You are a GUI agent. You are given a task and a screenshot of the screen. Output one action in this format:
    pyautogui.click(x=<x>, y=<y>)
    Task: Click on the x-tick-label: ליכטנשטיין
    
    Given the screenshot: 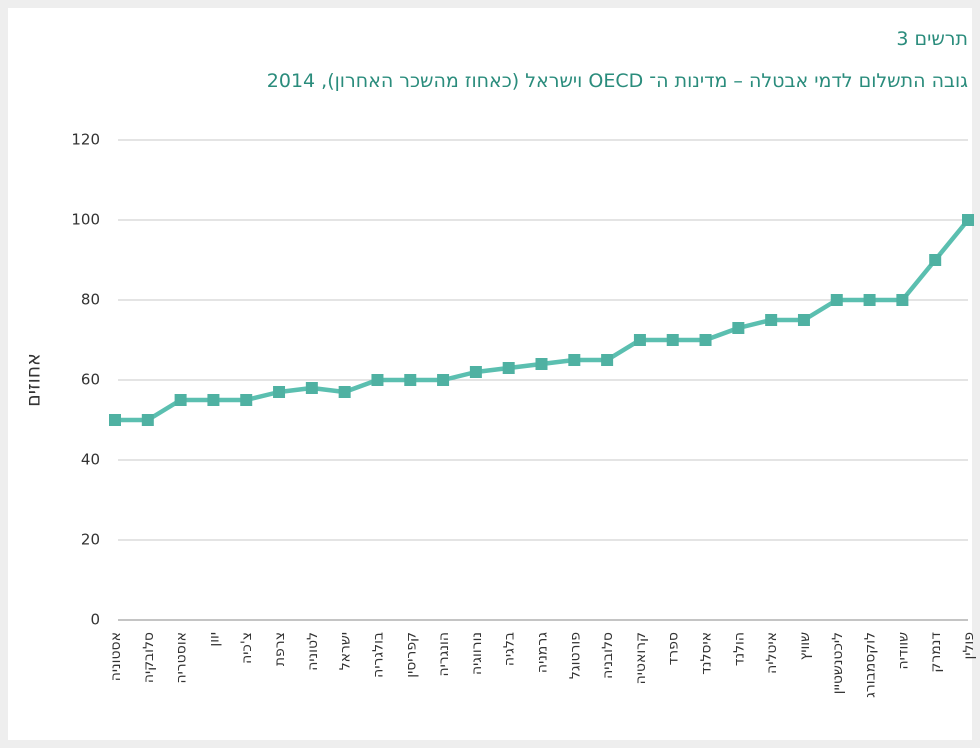 What is the action you would take?
    pyautogui.click(x=838, y=663)
    